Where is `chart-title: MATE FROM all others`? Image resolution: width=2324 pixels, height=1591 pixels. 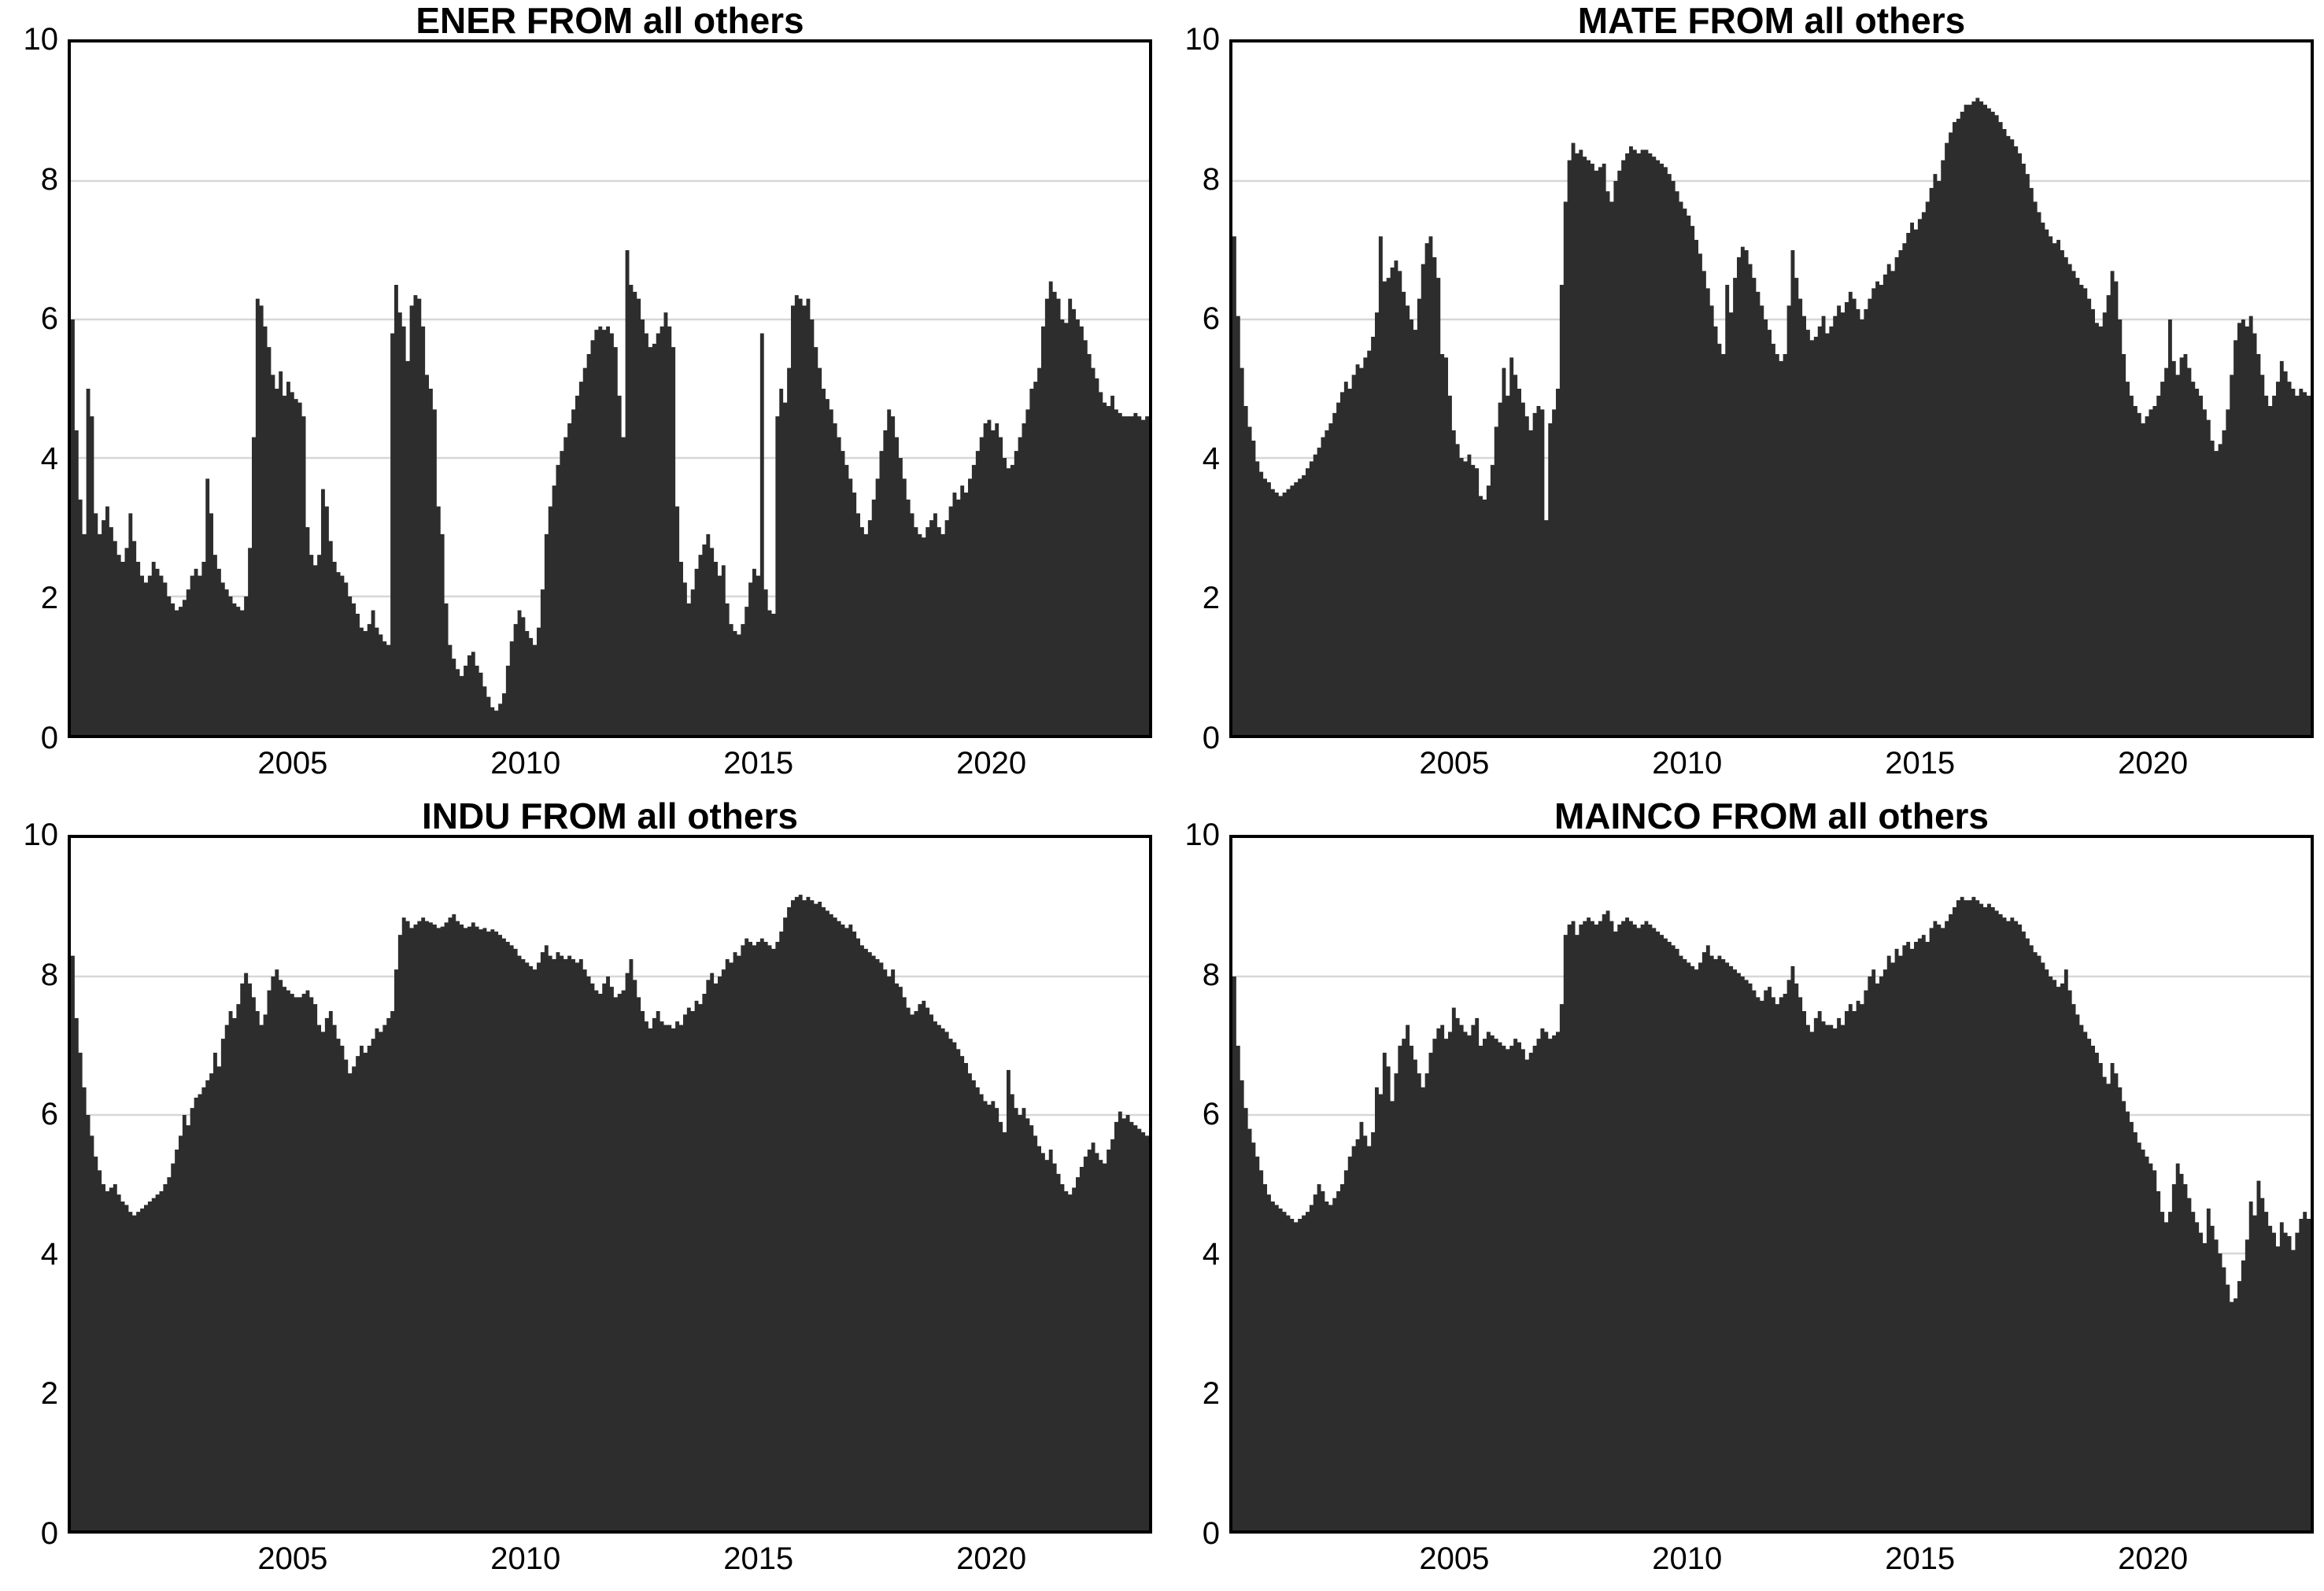 chart-title: MATE FROM all others is located at coordinates (1771, 20).